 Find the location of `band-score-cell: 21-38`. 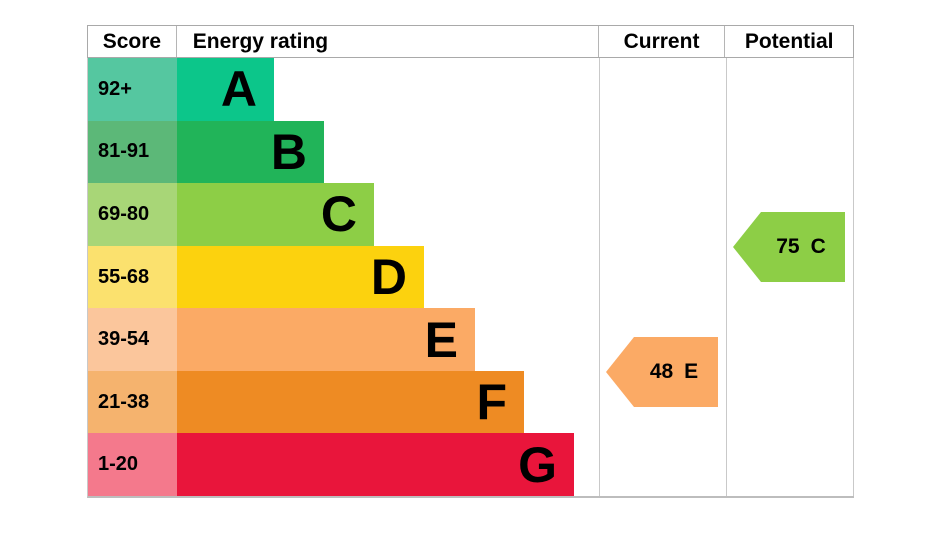

band-score-cell: 21-38 is located at coordinates (132, 402).